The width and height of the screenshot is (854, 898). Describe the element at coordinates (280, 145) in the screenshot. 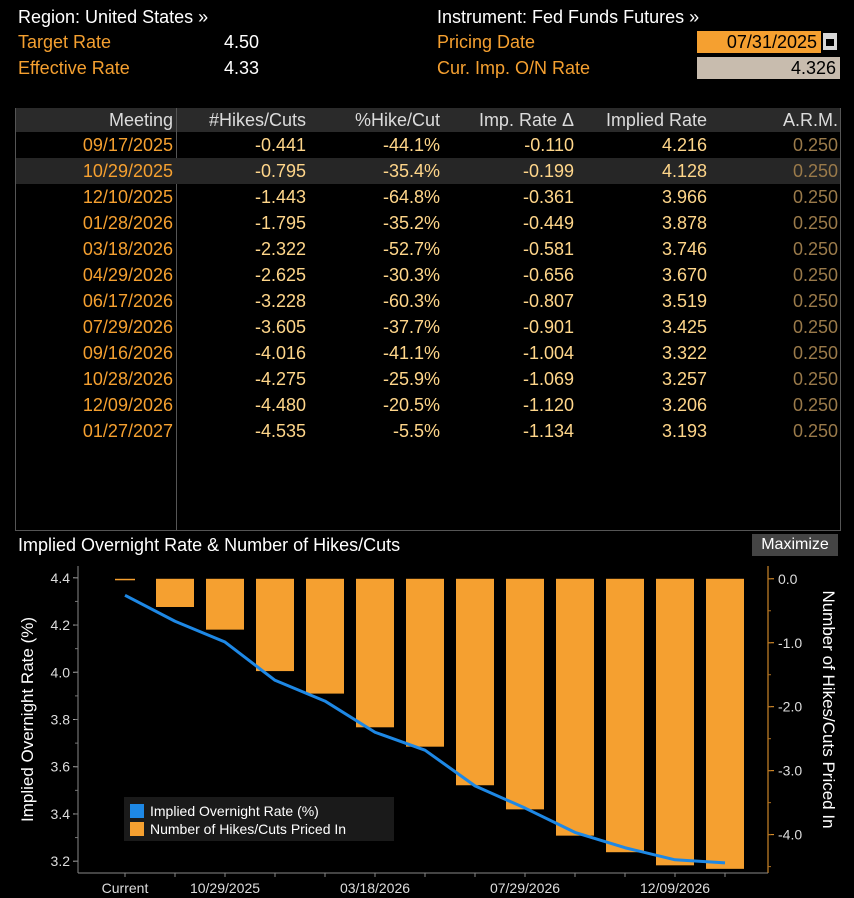

I see `table-cell: -0.441` at that location.